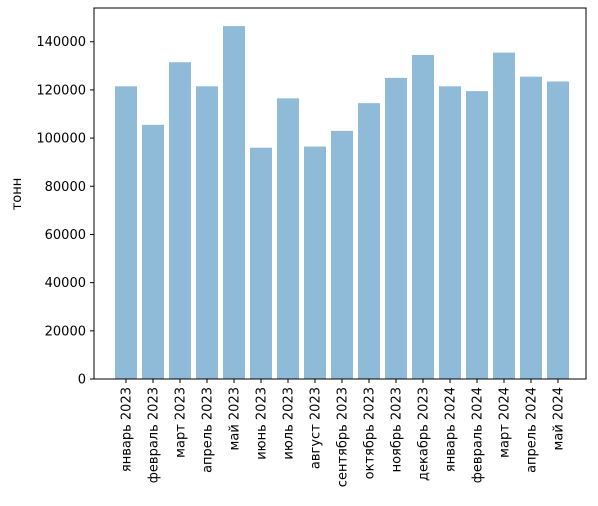  I want to click on x-tick-label-2: март 2023, so click(181, 422).